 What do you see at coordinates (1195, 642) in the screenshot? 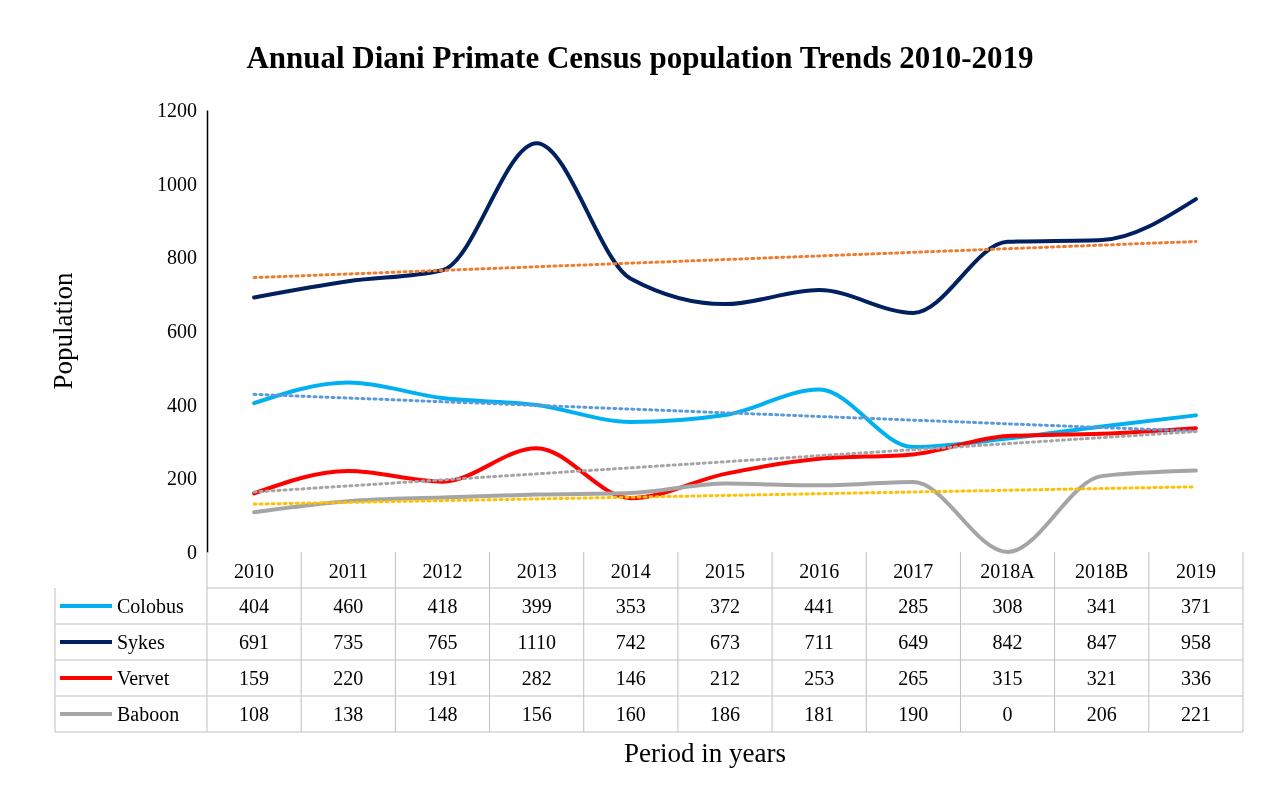
I see `data-label: 958` at bounding box center [1195, 642].